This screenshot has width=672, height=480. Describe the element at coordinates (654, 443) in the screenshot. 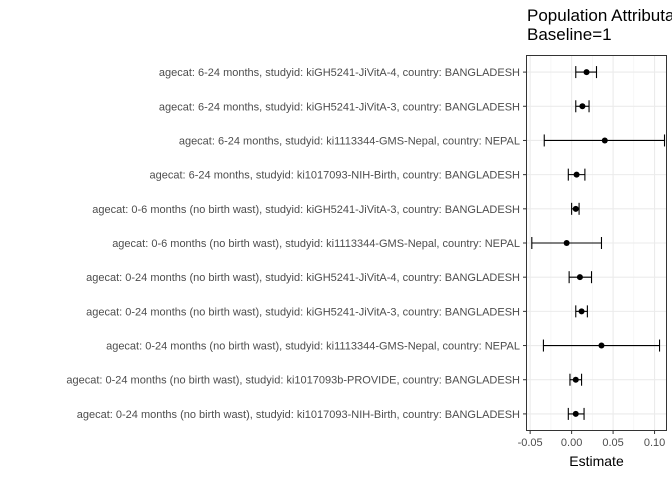

I see `x-tick-label: 0.10` at that location.